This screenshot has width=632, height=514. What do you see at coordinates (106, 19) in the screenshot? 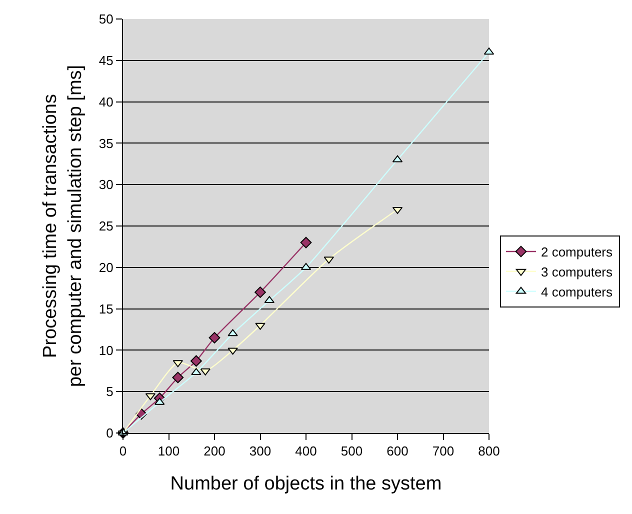
I see `y-tick-label: 50` at bounding box center [106, 19].